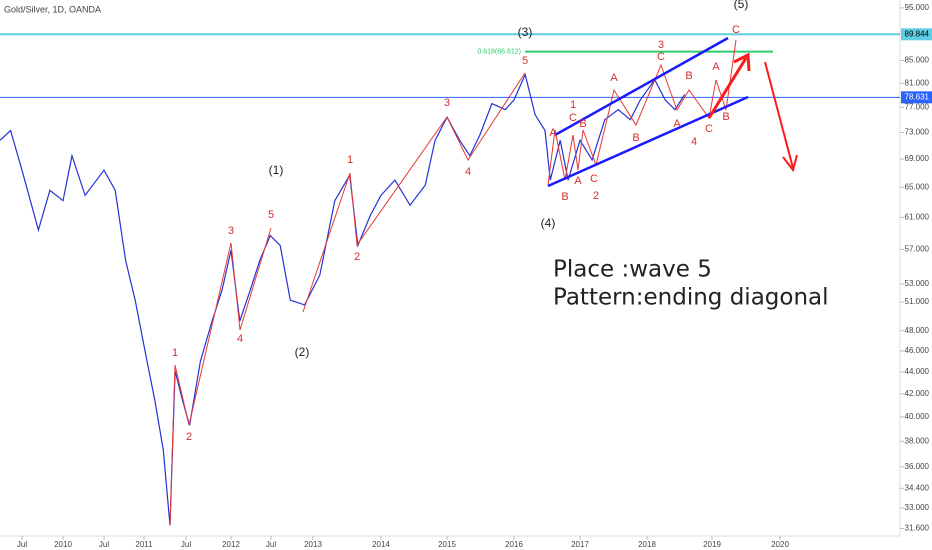  I want to click on wave-label: (5), so click(741, 5).